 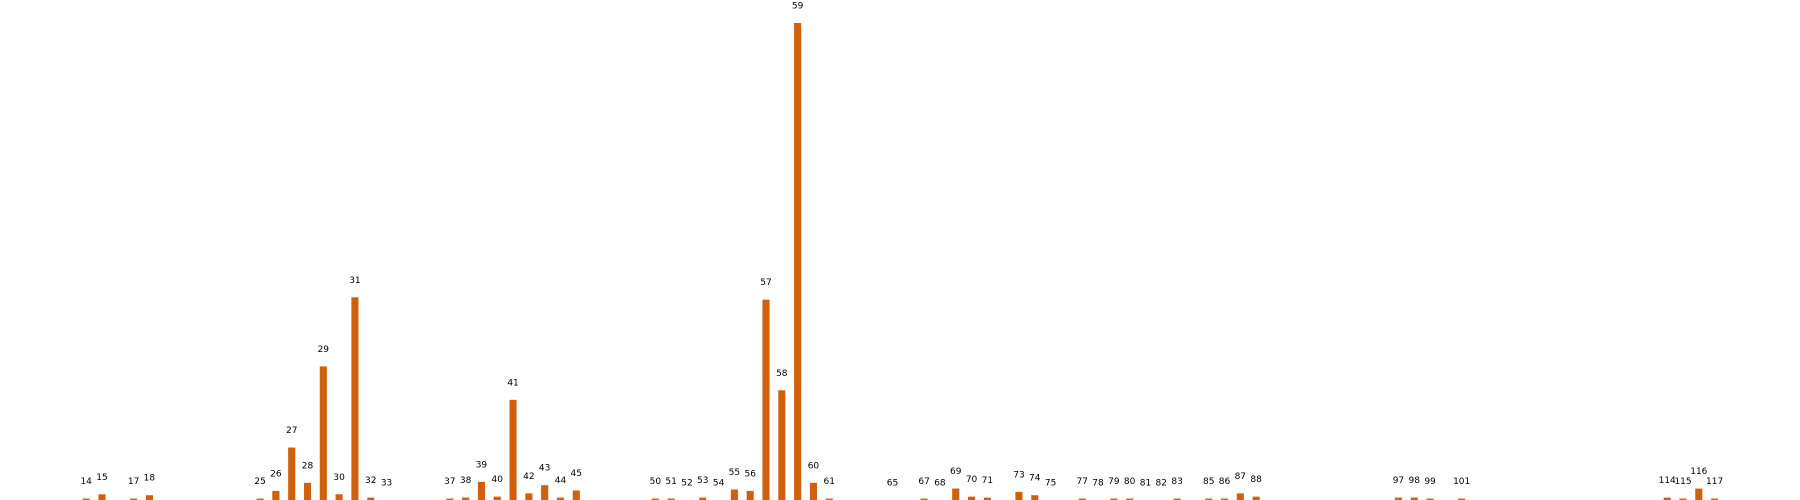 What do you see at coordinates (1176, 482) in the screenshot?
I see `bar-label: 83` at bounding box center [1176, 482].